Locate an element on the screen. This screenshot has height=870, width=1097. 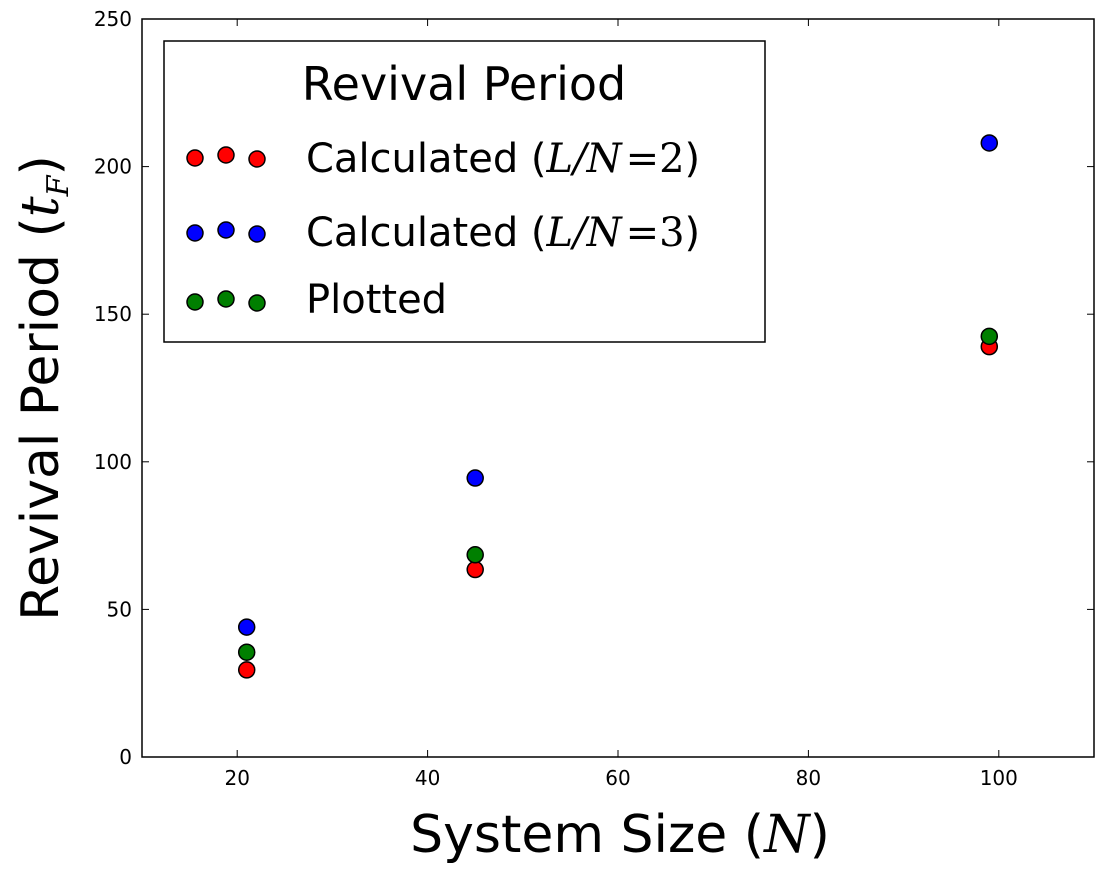
x-tick-label: 60 is located at coordinates (617, 778).